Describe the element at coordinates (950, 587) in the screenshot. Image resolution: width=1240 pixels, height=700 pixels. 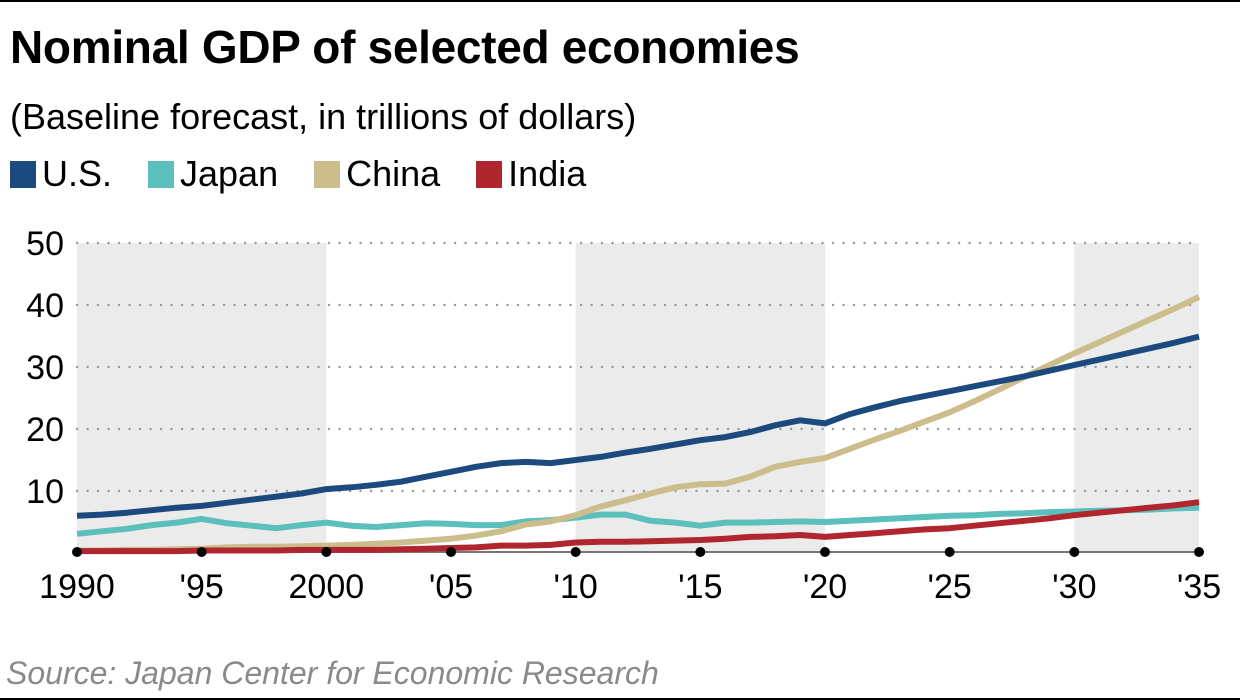
I see `x-tick-label: '25` at that location.